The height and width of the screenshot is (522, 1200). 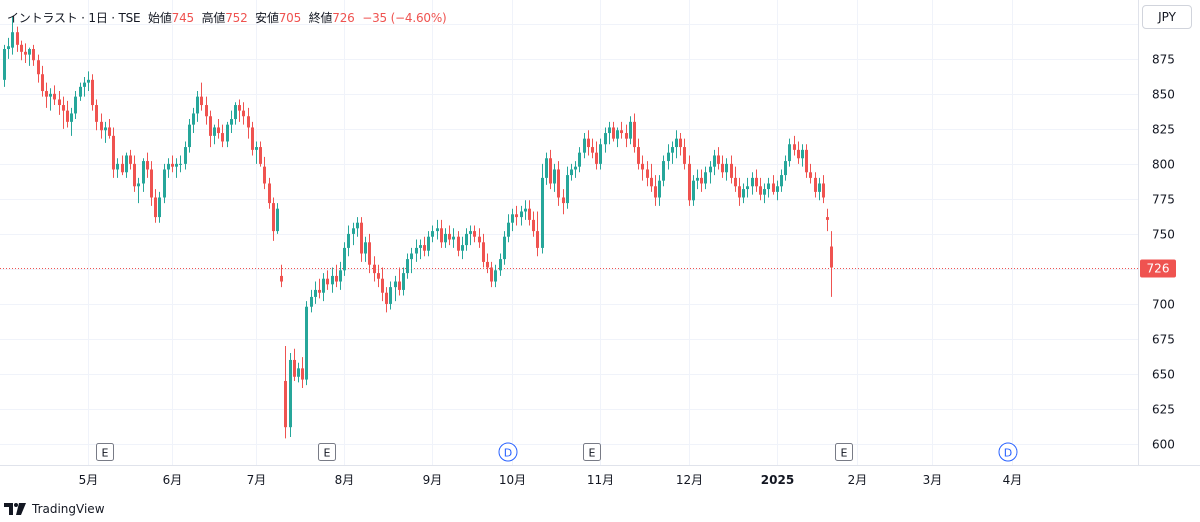 What do you see at coordinates (1013, 480) in the screenshot?
I see `time-tick-label: 4月` at bounding box center [1013, 480].